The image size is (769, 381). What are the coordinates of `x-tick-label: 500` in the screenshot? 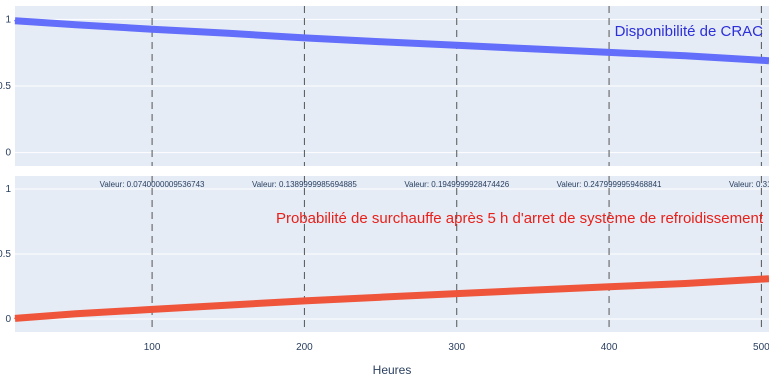 It's located at (761, 347).